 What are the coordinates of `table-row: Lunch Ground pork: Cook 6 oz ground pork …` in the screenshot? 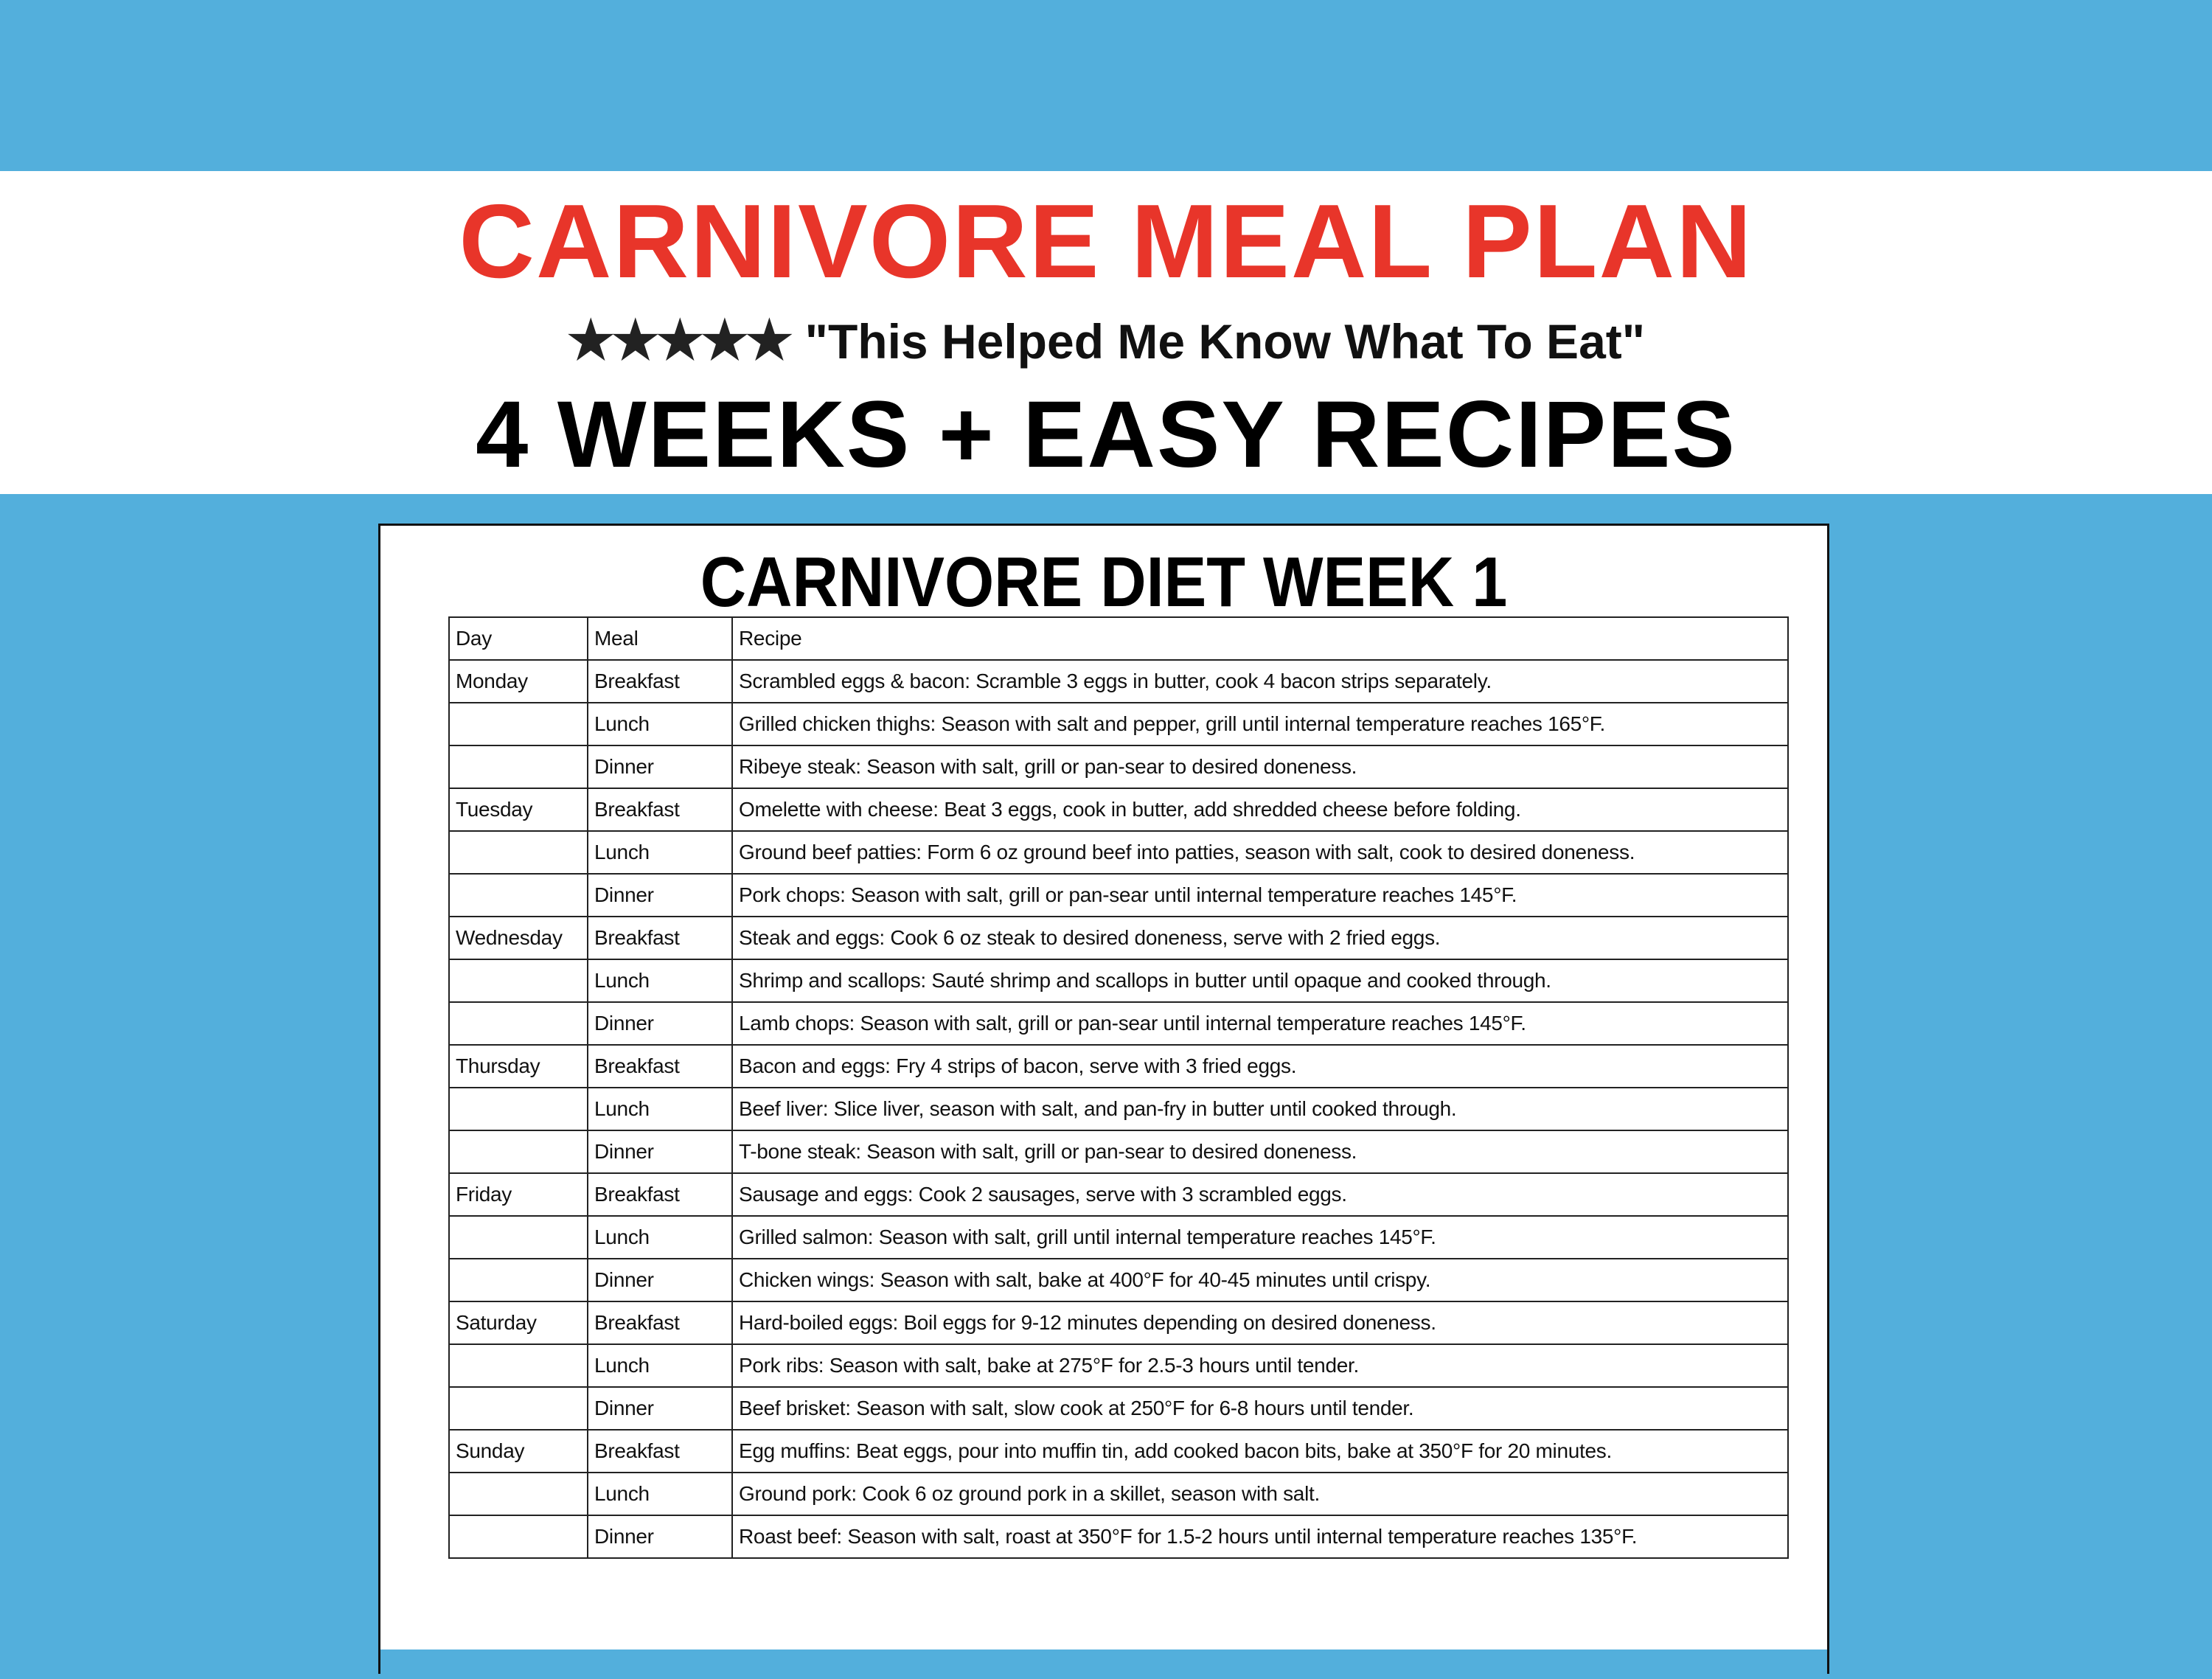 It's located at (1118, 1494).